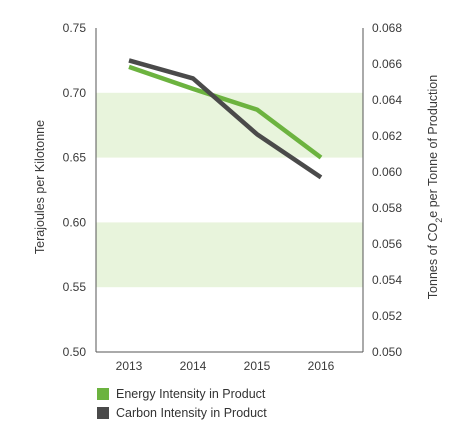  Describe the element at coordinates (75, 93) in the screenshot. I see `y-tick-label: 0.70` at that location.